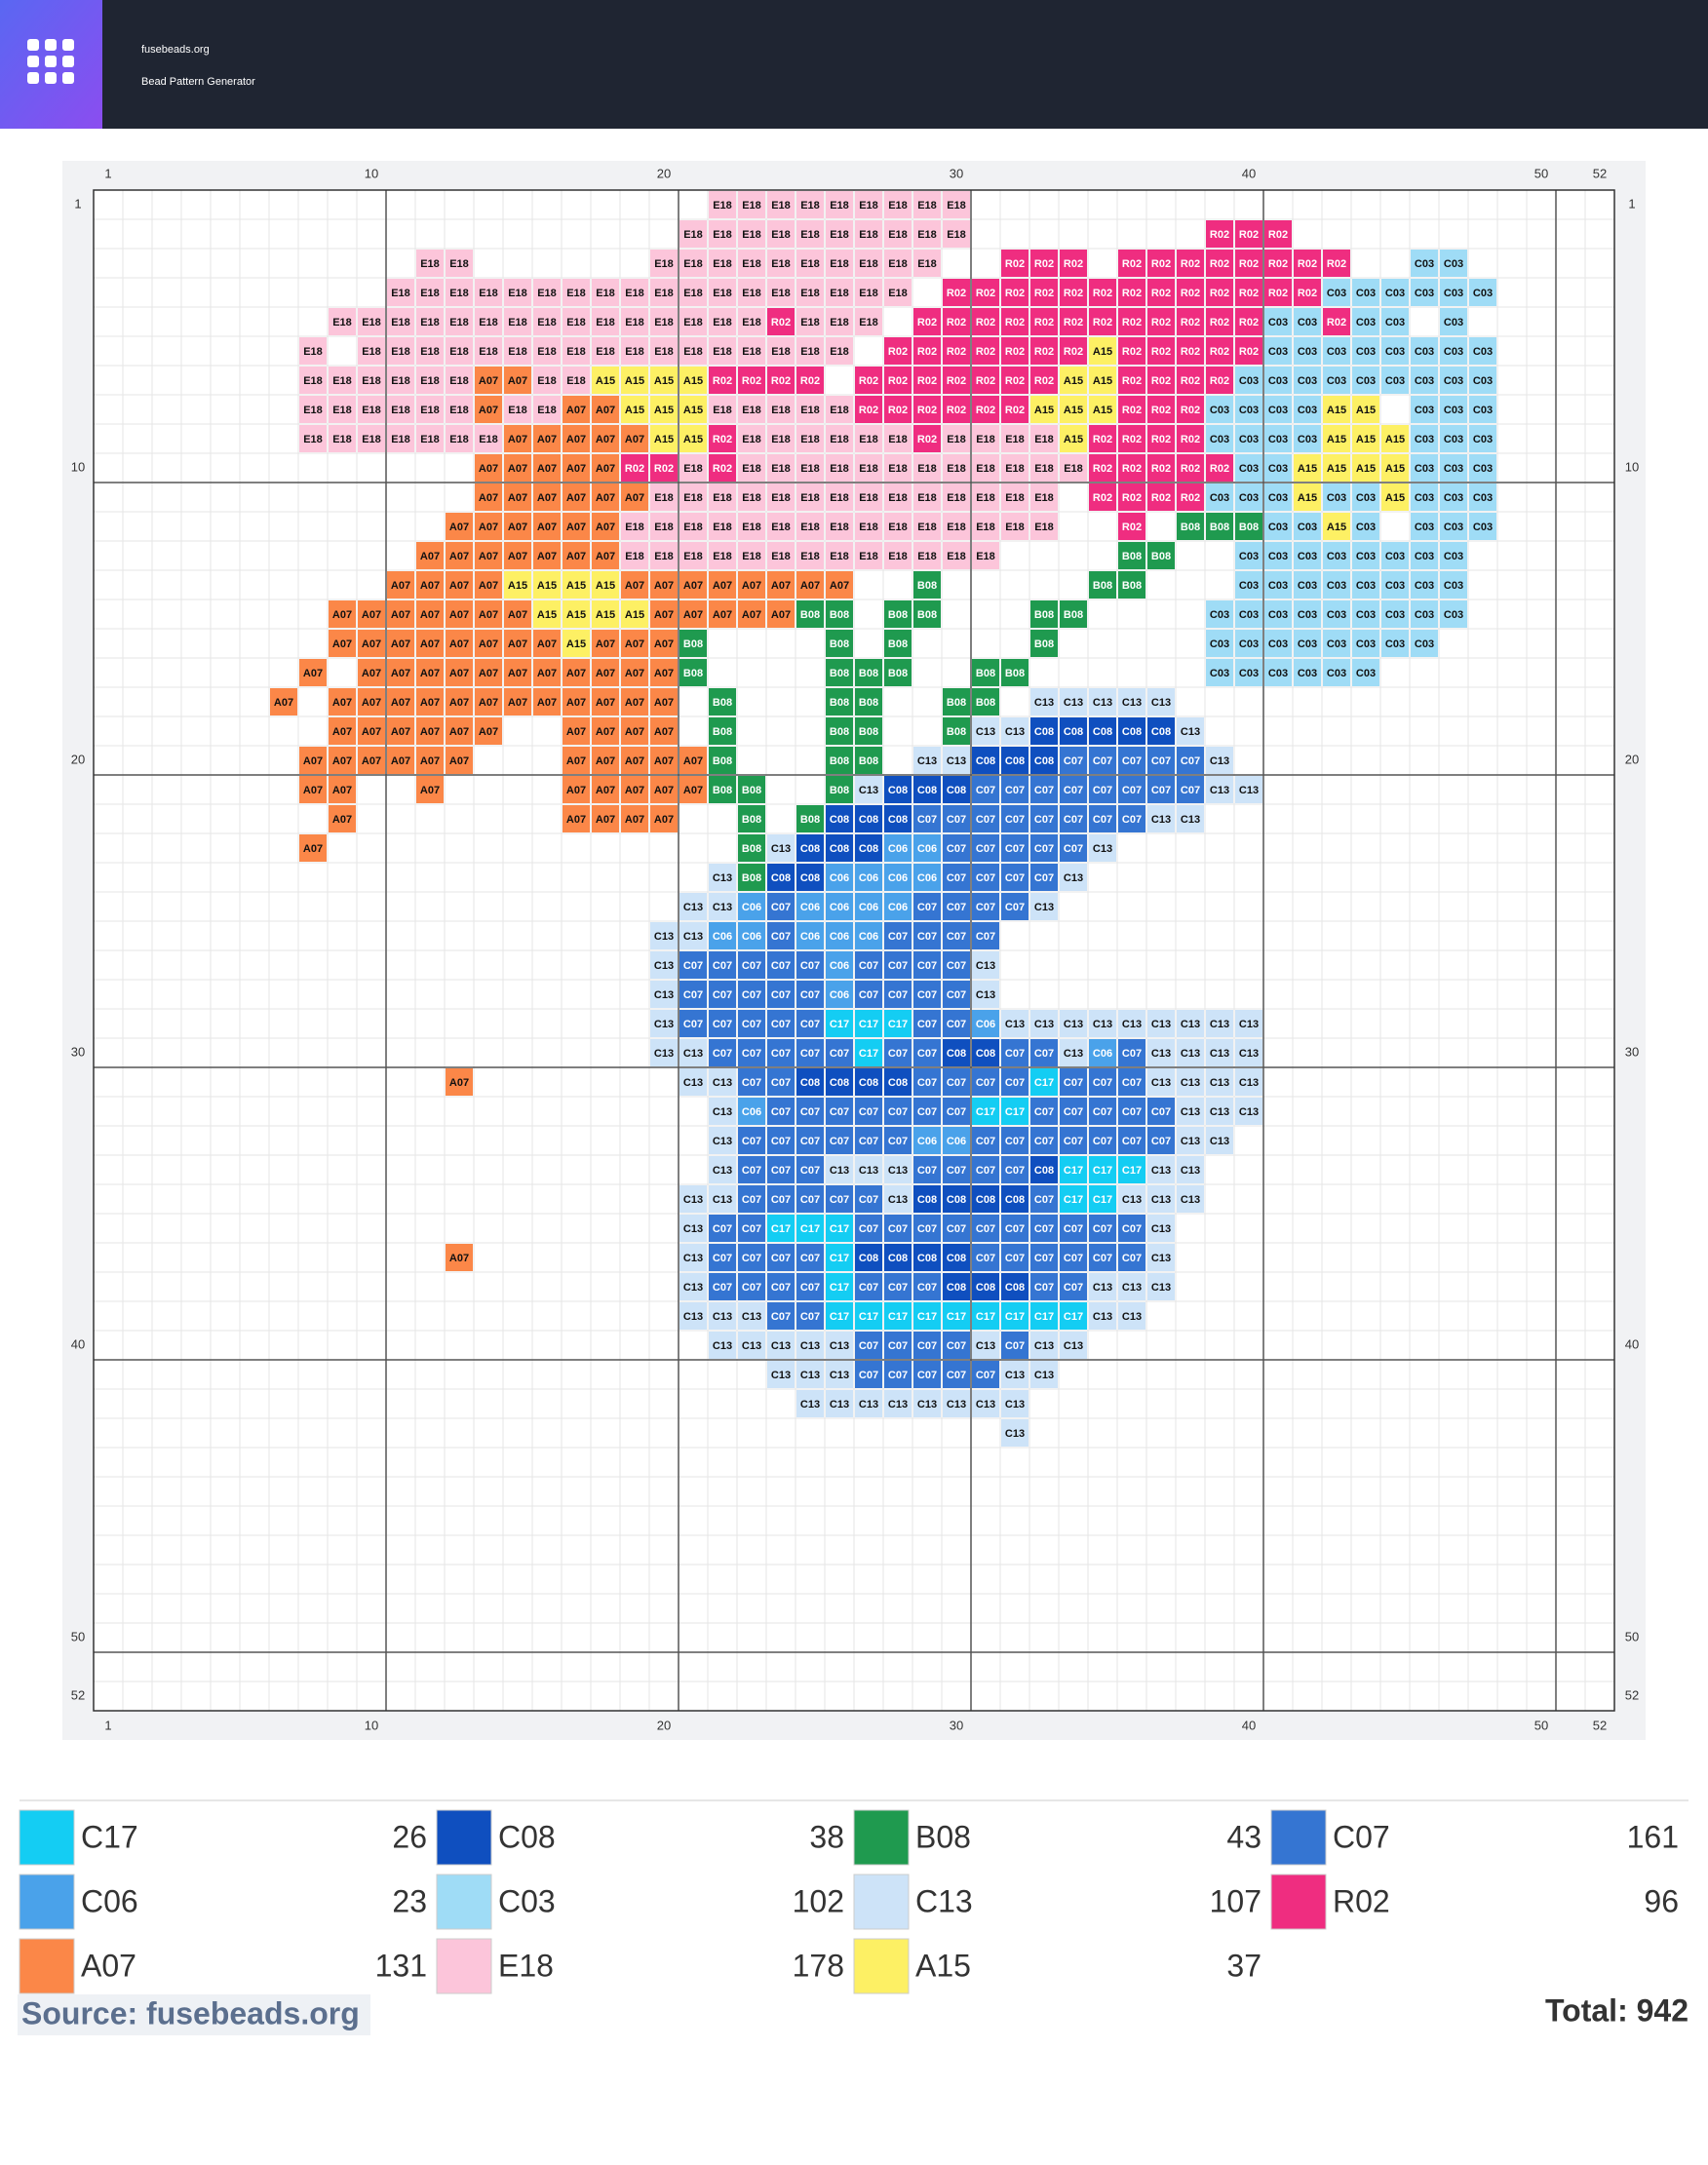  Describe the element at coordinates (1632, 759) in the screenshot. I see `row-label: 20` at that location.